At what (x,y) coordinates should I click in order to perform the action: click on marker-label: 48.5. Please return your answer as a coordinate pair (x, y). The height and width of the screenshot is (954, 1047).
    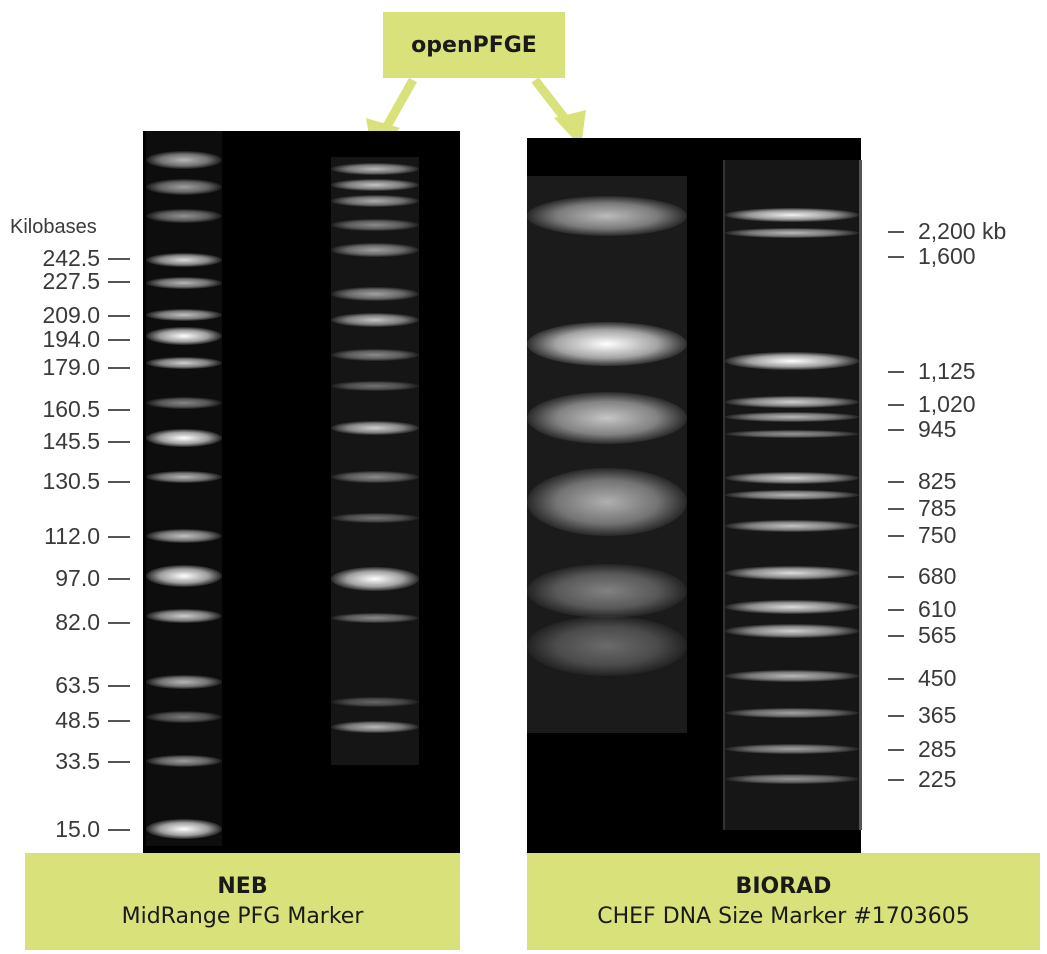
    Looking at the image, I should click on (65, 720).